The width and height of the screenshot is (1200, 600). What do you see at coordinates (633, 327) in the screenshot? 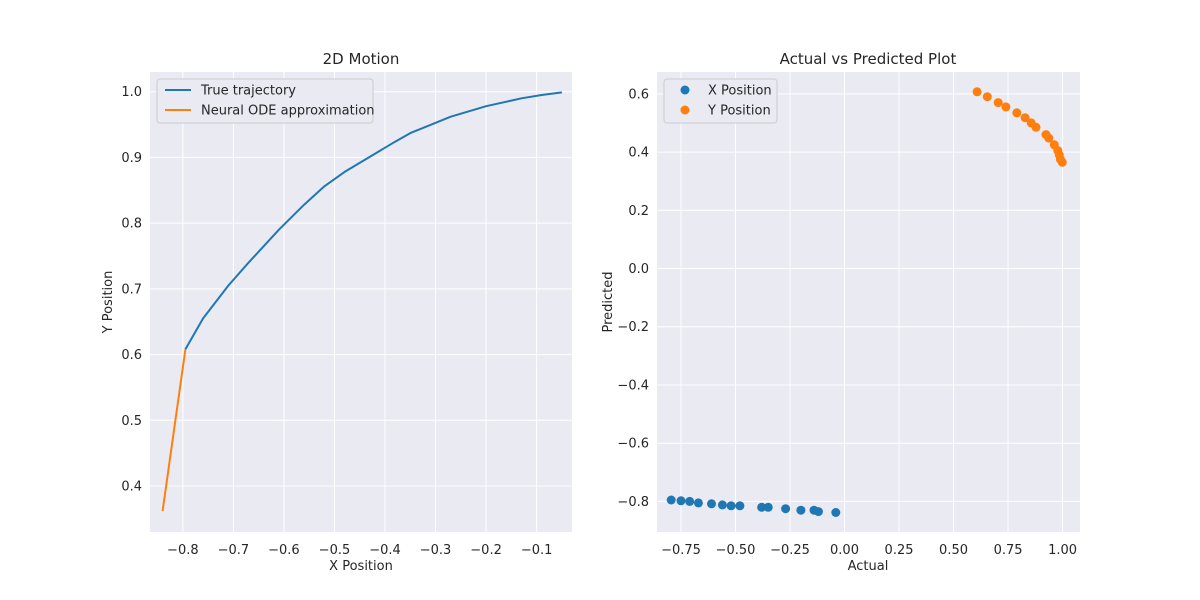
I see `y-tick-label: −0.2` at bounding box center [633, 327].